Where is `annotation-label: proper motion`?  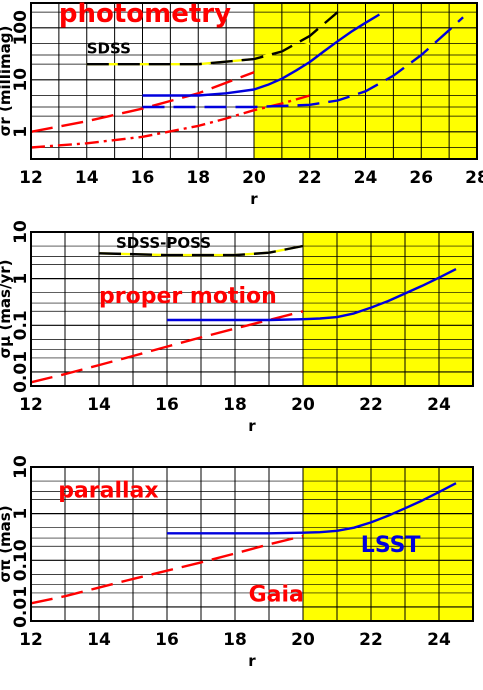
annotation-label: proper motion is located at coordinates (188, 296).